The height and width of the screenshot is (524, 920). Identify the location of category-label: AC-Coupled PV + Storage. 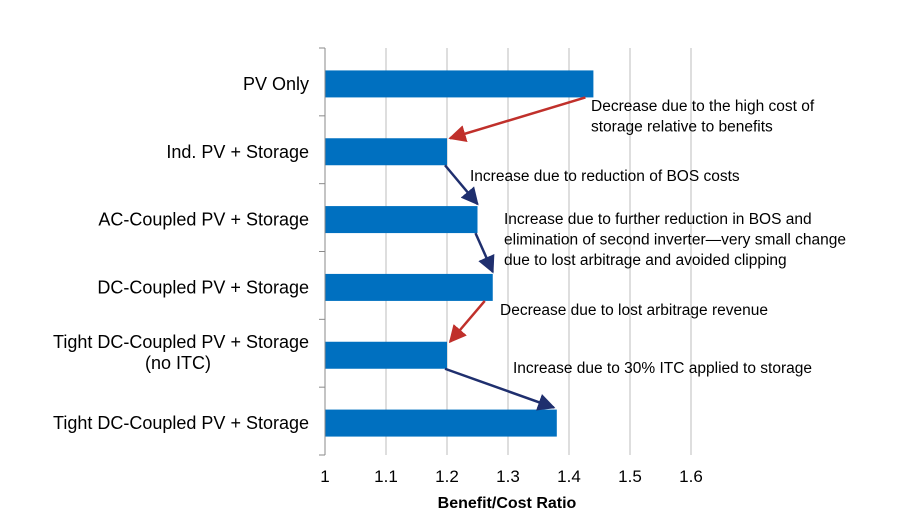
(203, 220).